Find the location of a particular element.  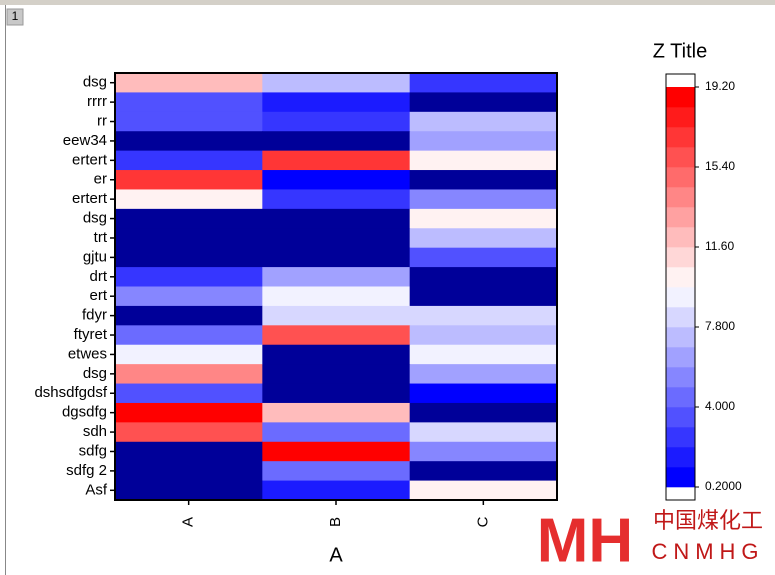

toolbar-strip is located at coordinates (387, 2).